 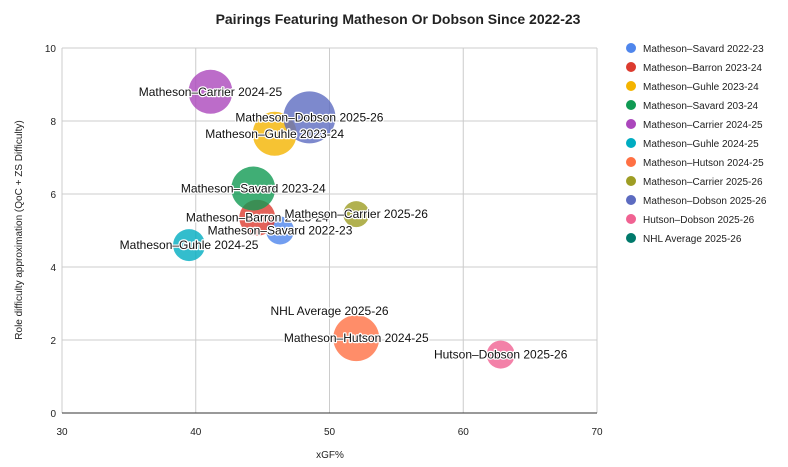 What do you see at coordinates (705, 201) in the screenshot?
I see `legend-entry: Matheson–Dobson 2025-26` at bounding box center [705, 201].